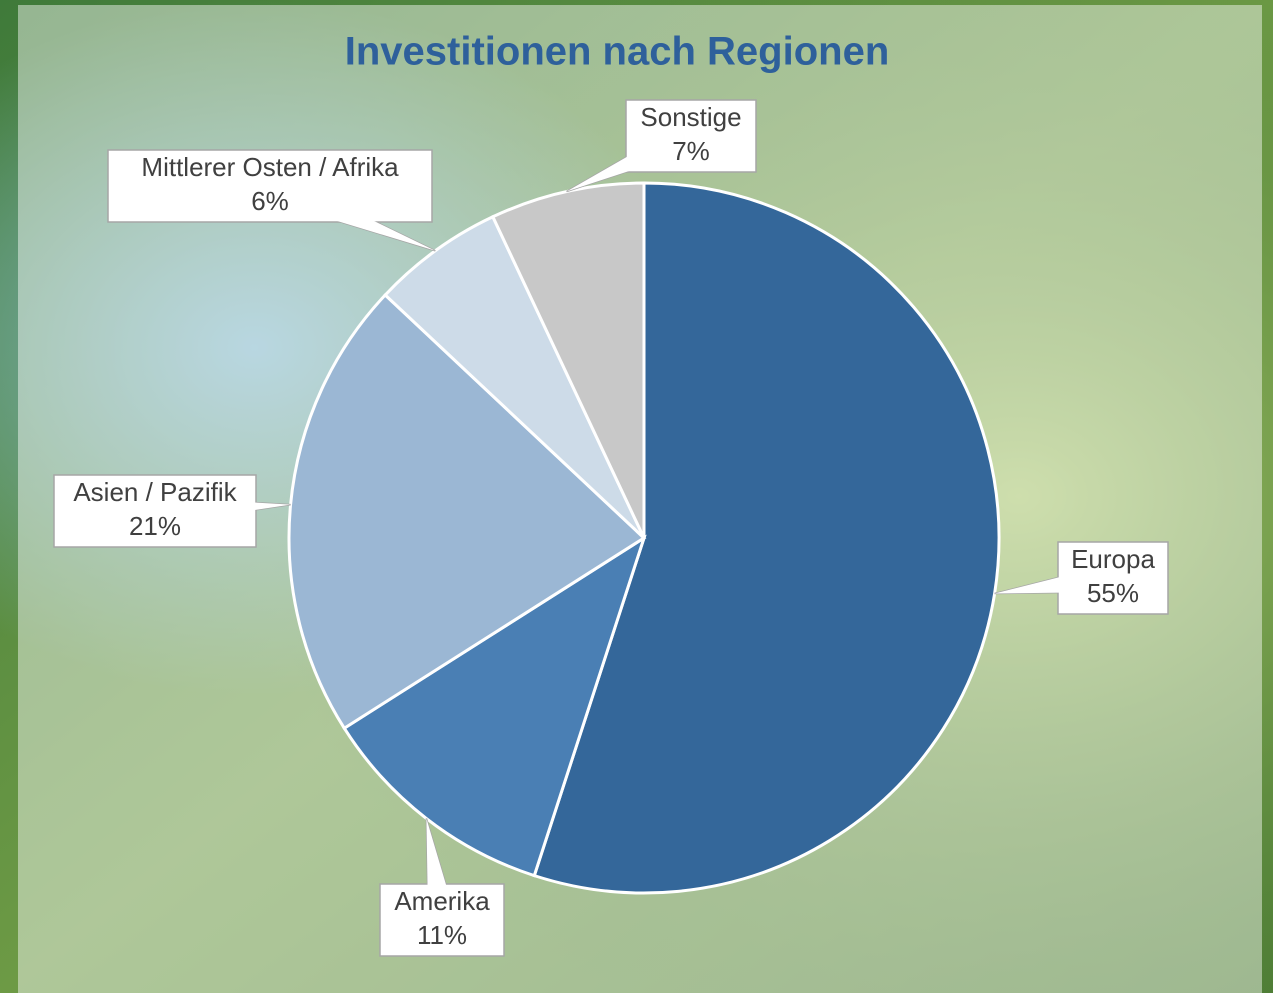 The image size is (1273, 993). What do you see at coordinates (514, 377) in the screenshot?
I see `pie-slice` at bounding box center [514, 377].